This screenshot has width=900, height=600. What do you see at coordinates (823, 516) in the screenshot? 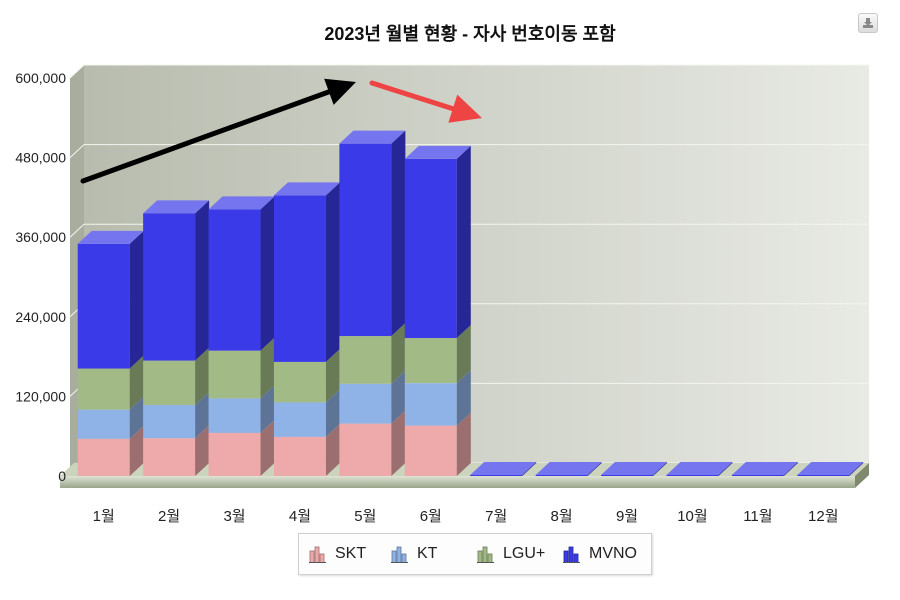
I see `x-tick-label: 12월` at bounding box center [823, 516].